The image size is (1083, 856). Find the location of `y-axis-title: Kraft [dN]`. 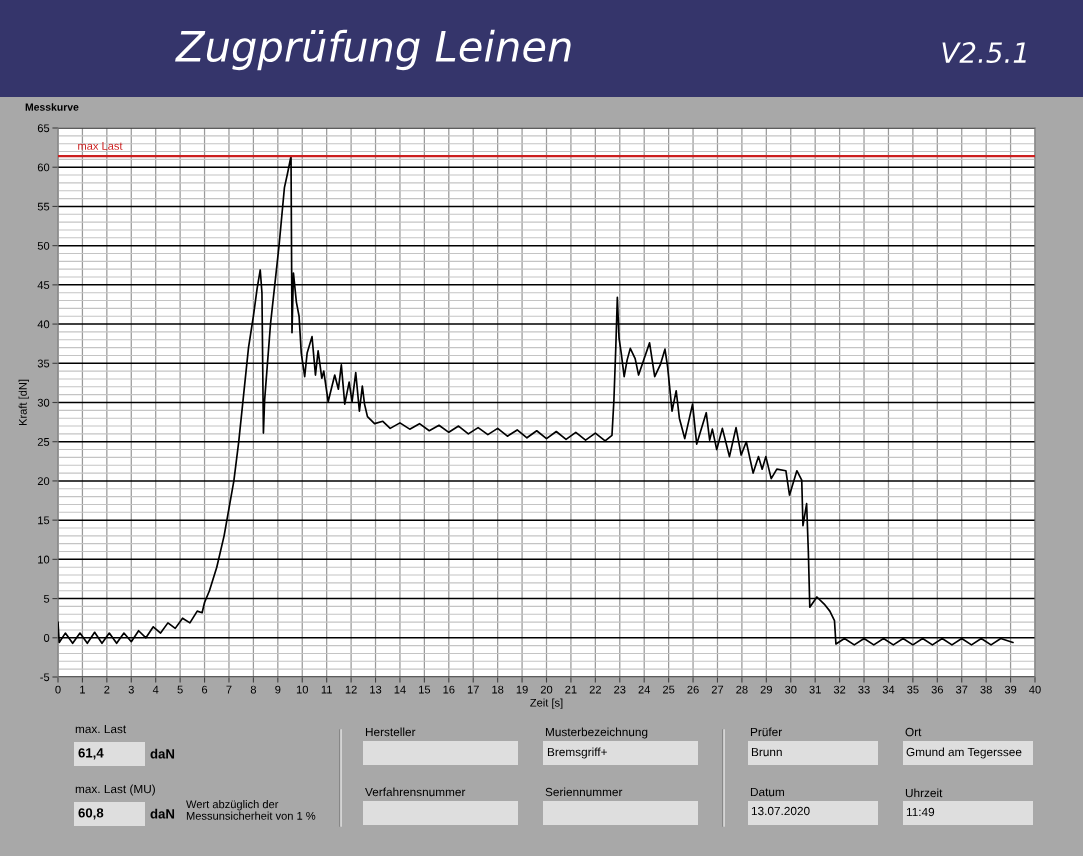

y-axis-title: Kraft [dN] is located at coordinates (23, 402).